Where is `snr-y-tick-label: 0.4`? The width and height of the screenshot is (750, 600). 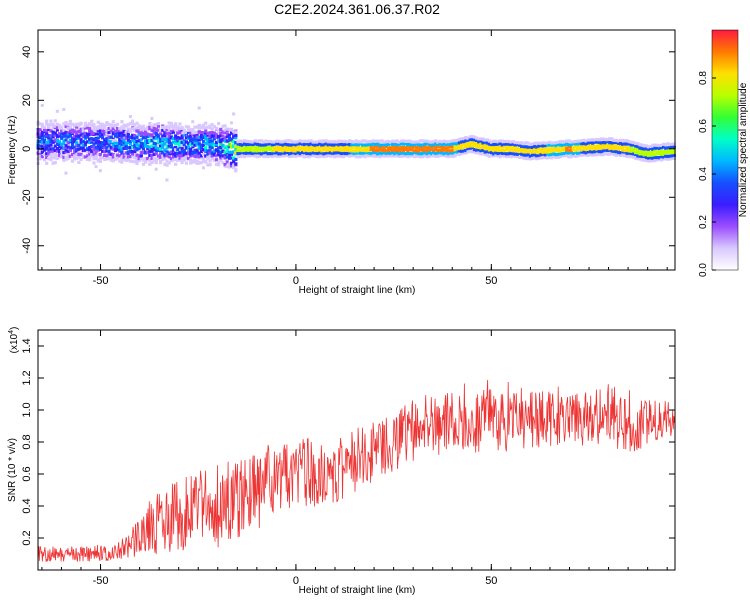 snr-y-tick-label: 0.4 is located at coordinates (27, 505).